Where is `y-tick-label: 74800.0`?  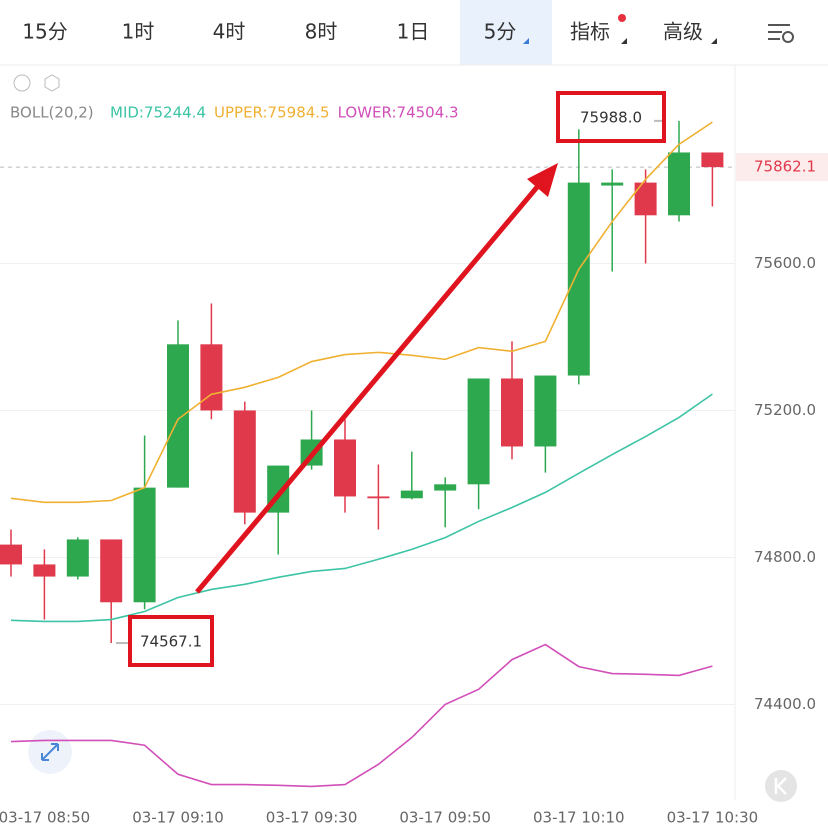
y-tick-label: 74800.0 is located at coordinates (785, 557).